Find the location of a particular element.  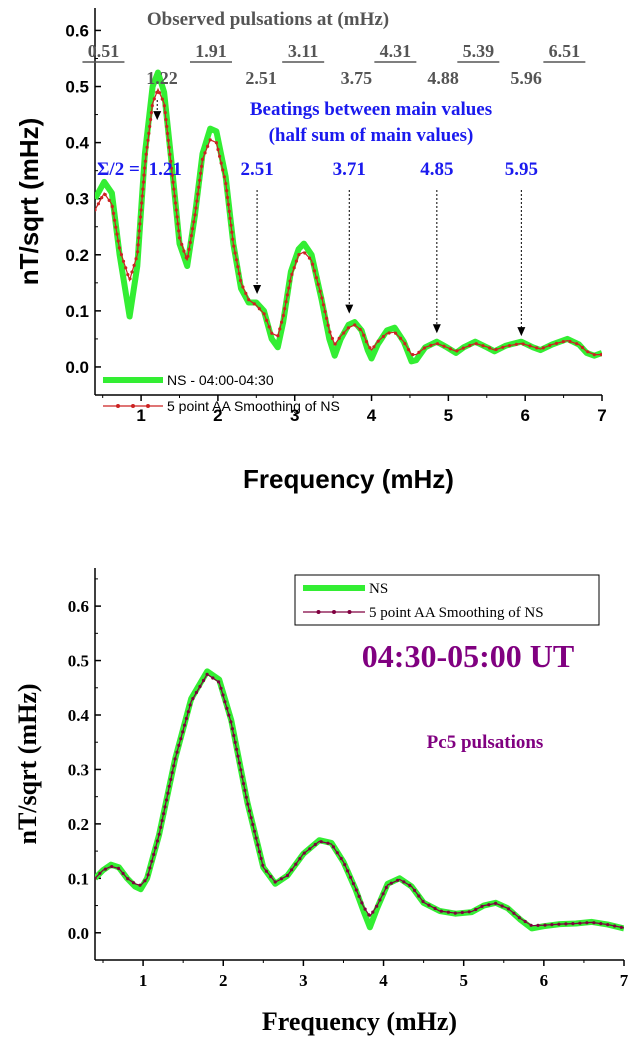

x-tick-label: 7 is located at coordinates (601, 415).